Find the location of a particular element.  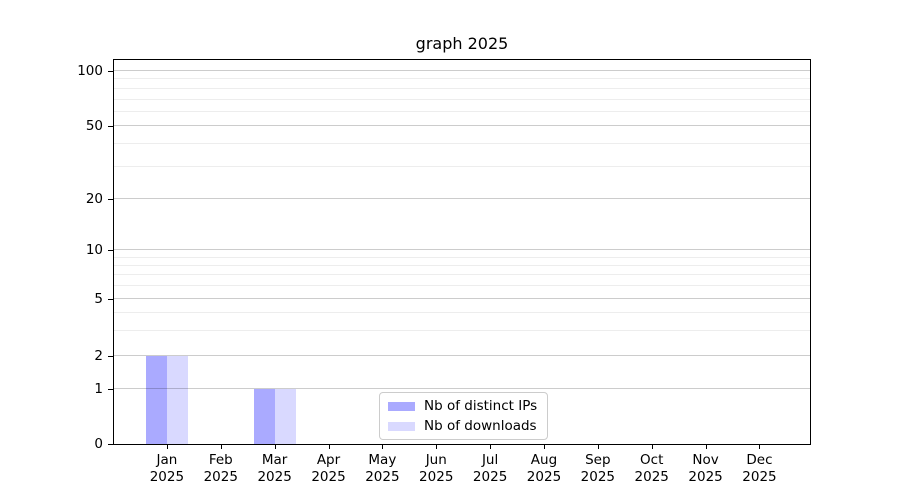

legend-item-downloads: Nb of downloads is located at coordinates (462, 426).